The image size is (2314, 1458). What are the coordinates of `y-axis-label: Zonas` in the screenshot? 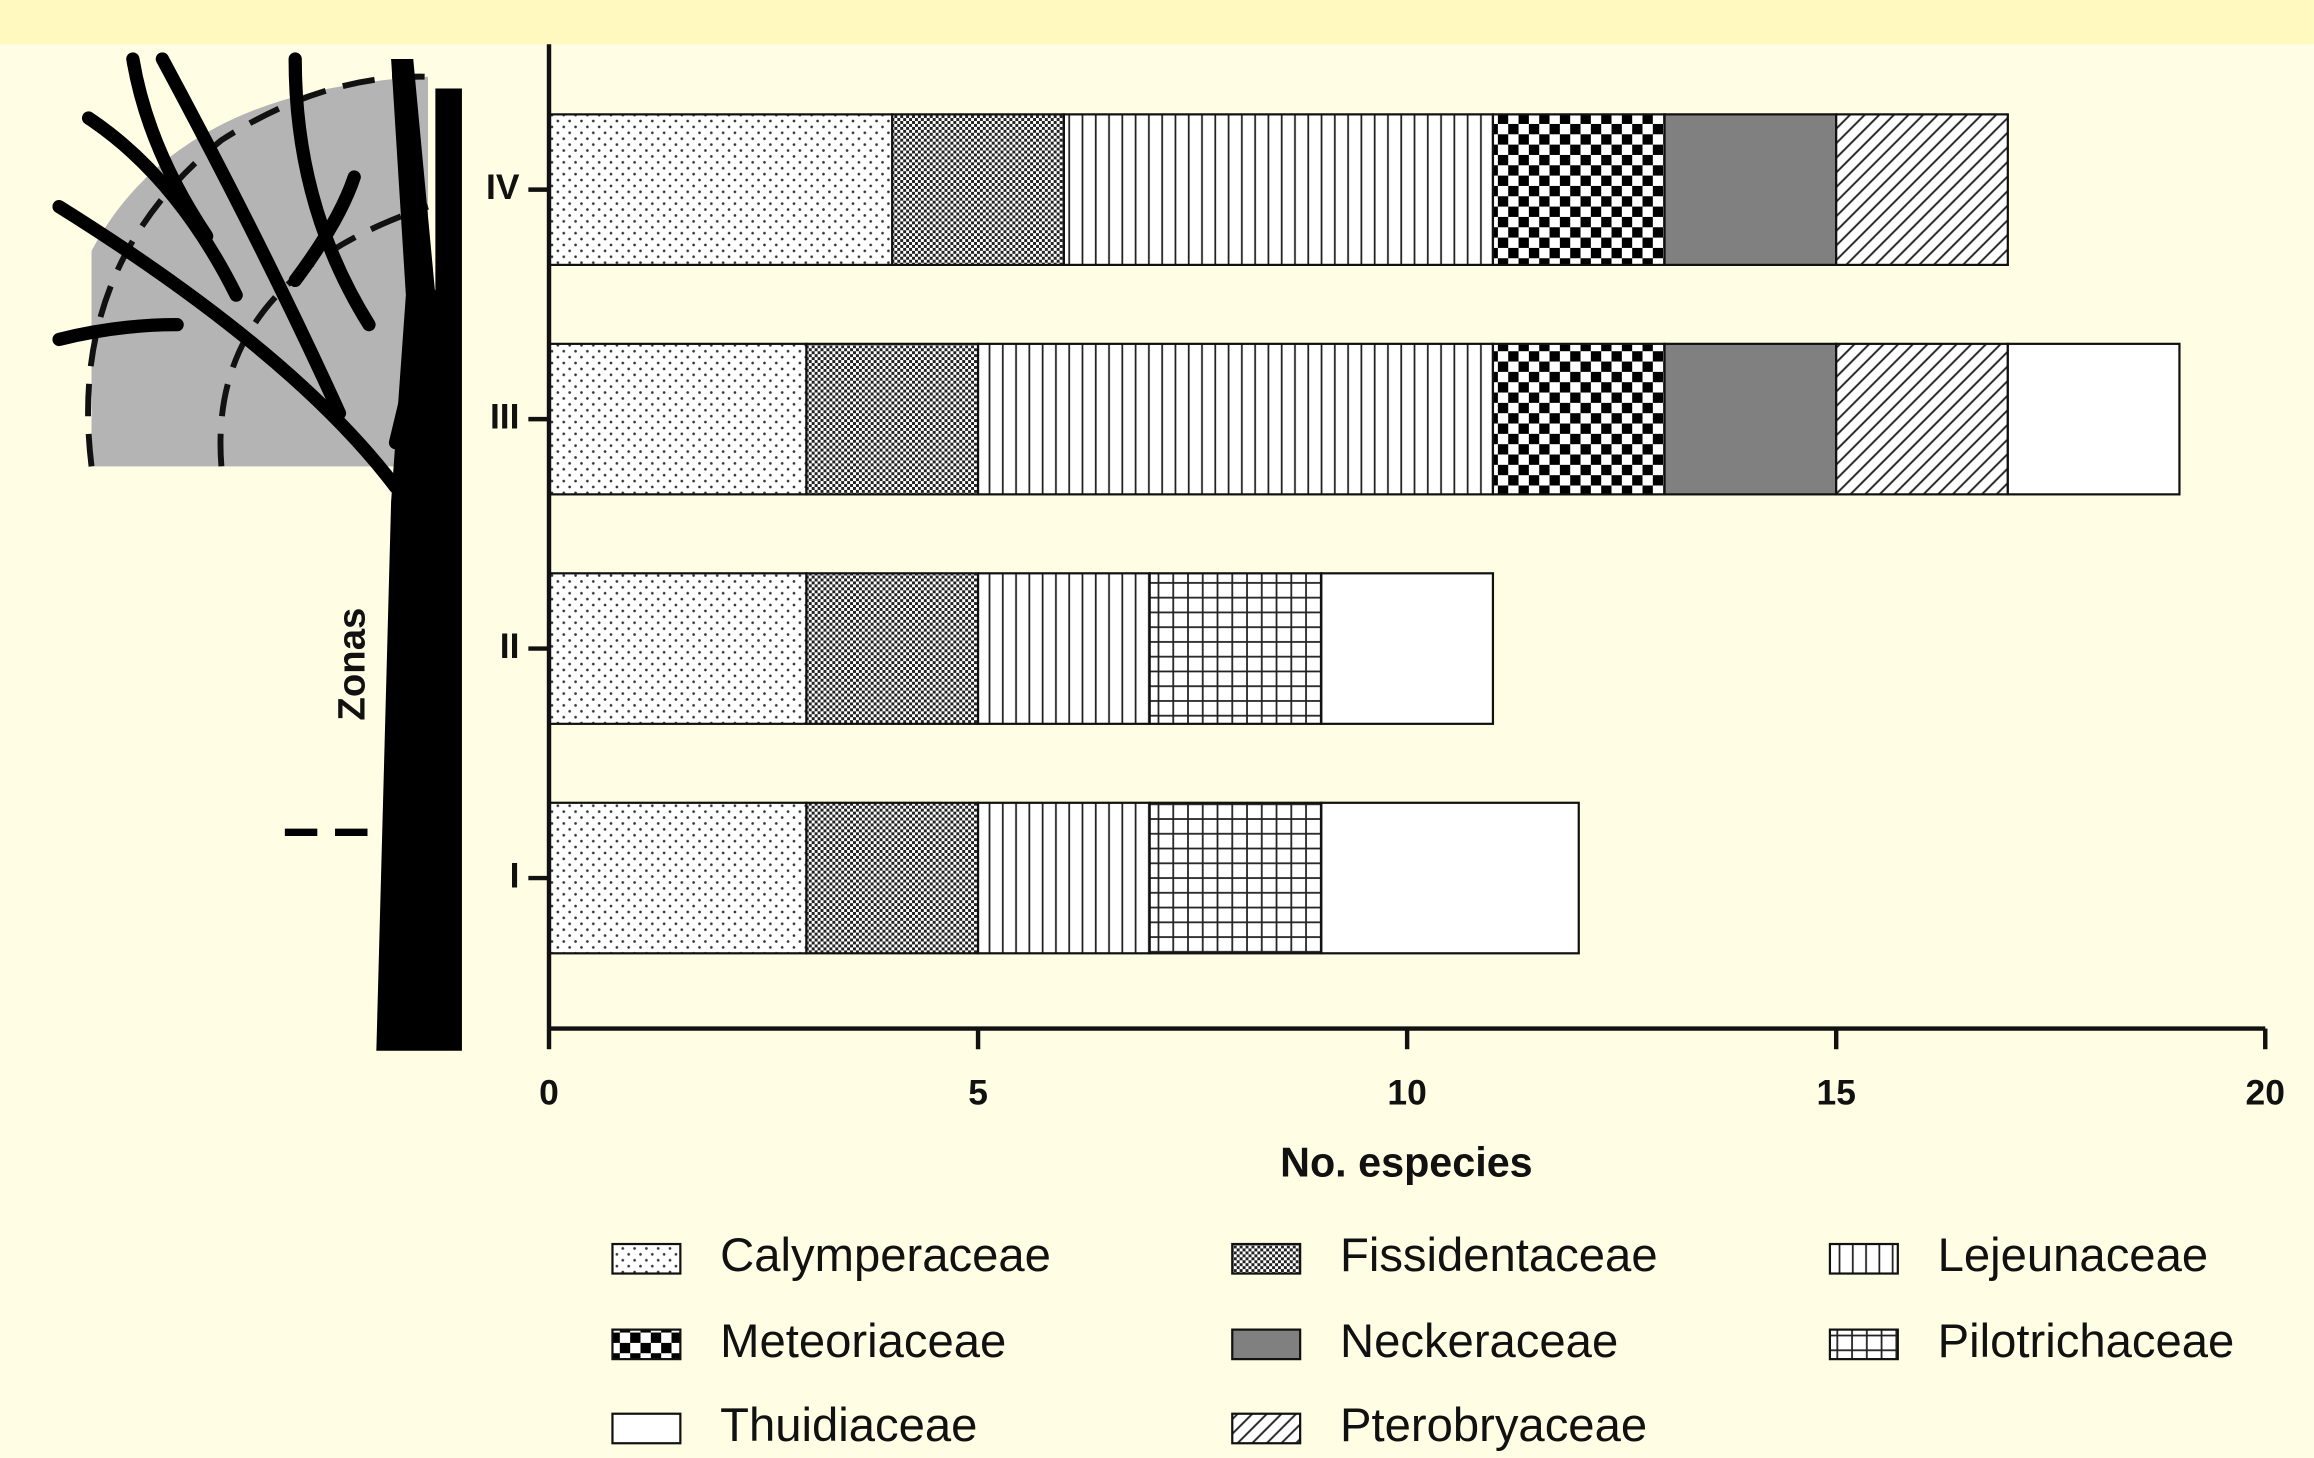 It's located at (351, 664).